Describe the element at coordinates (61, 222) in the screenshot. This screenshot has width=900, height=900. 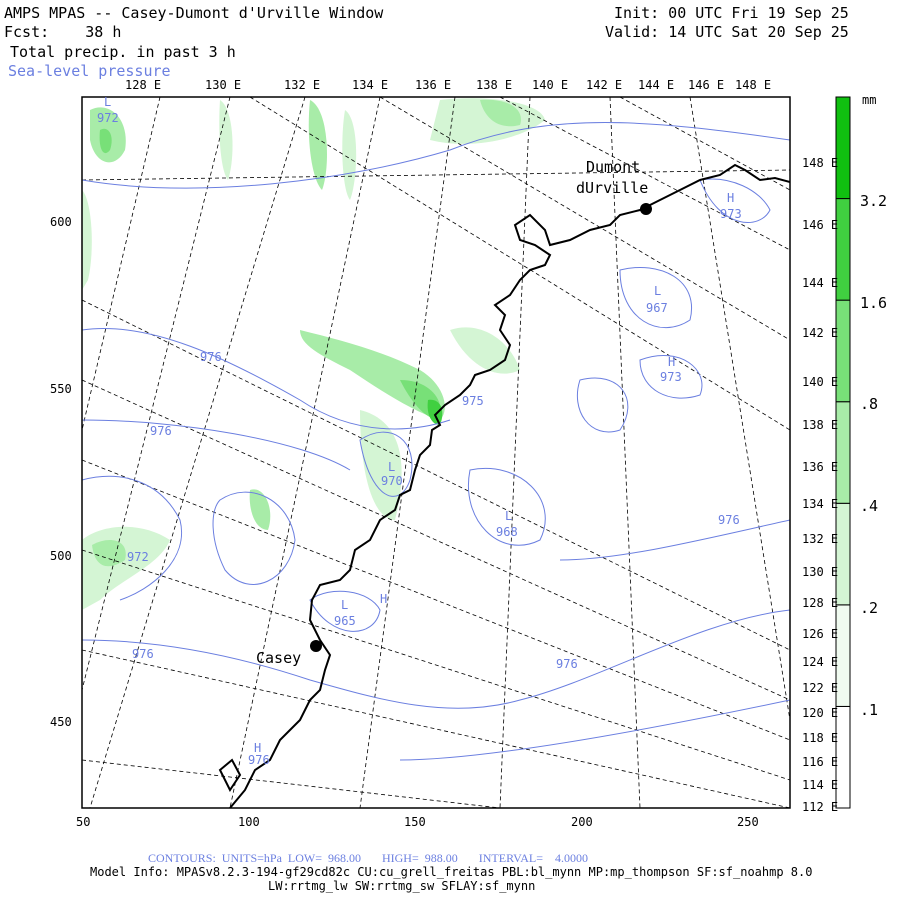
I see `y-tick-label: 600` at that location.